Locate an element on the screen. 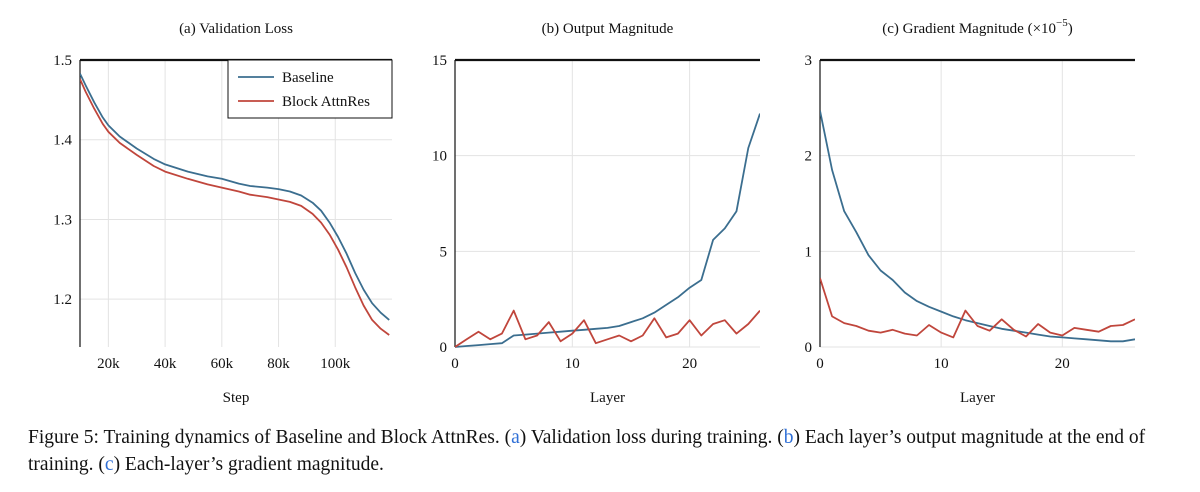  x-axis-label-c: Layer is located at coordinates (977, 398).